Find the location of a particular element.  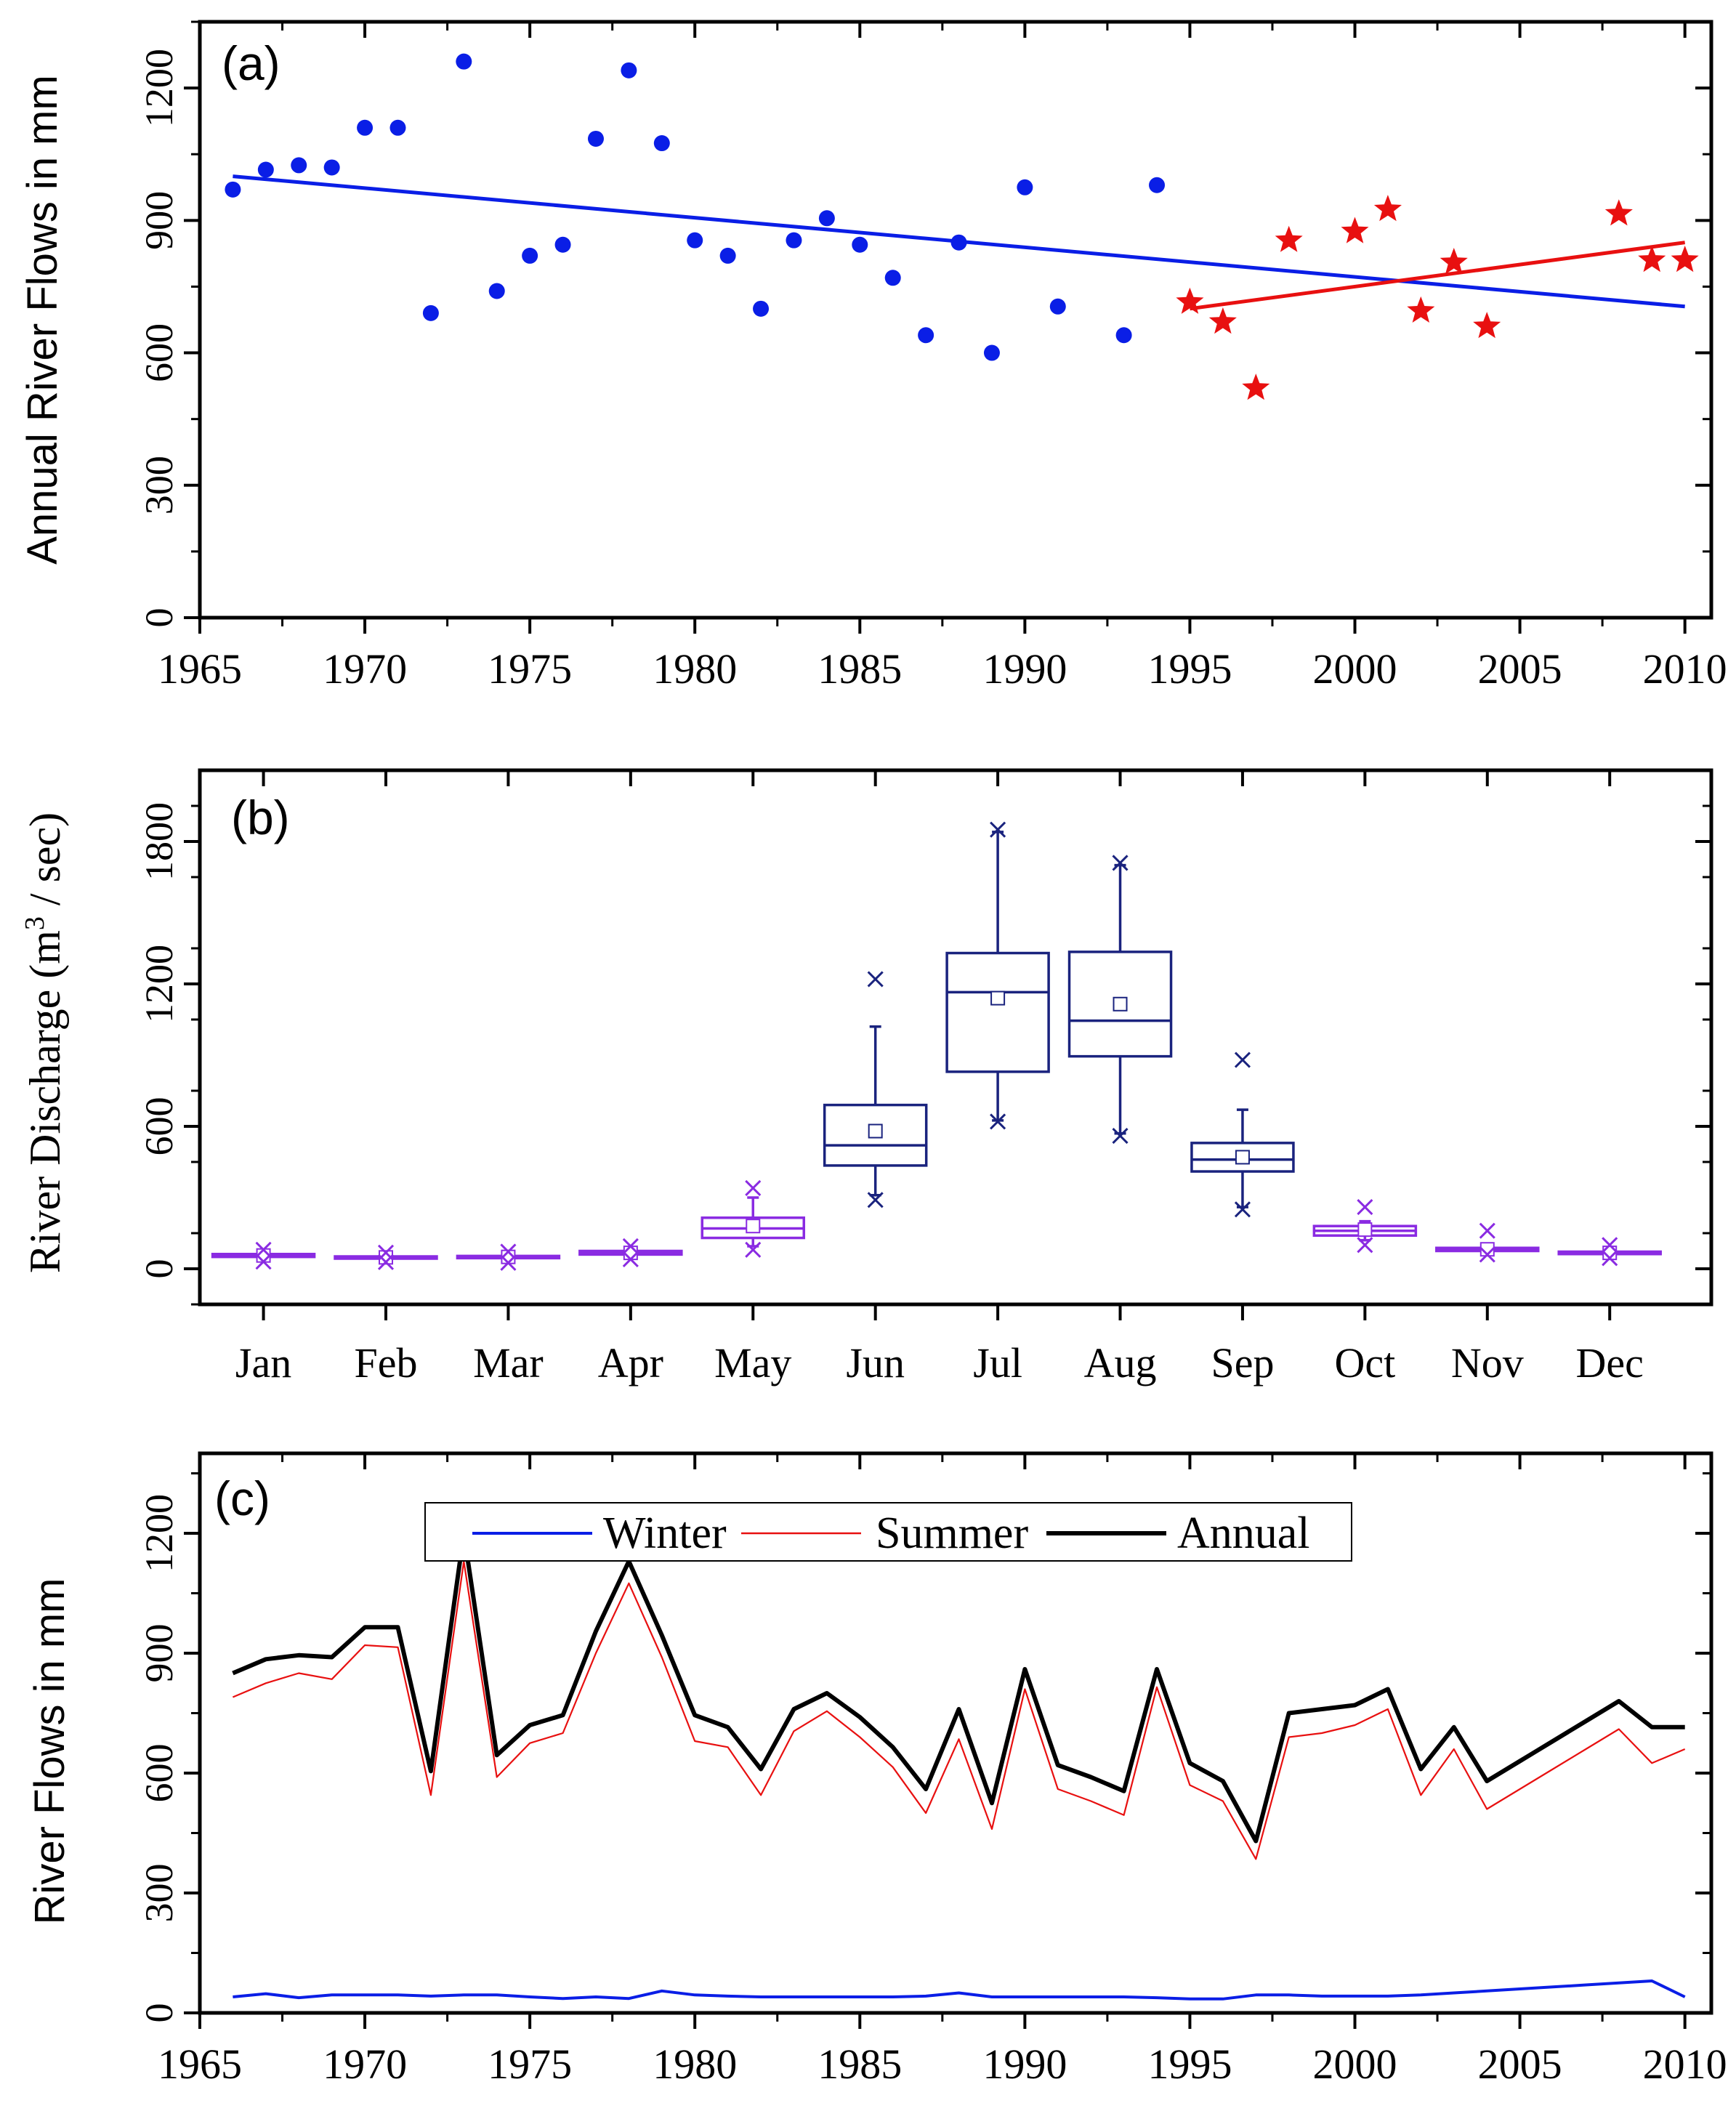

box-apr is located at coordinates (630, 1252).